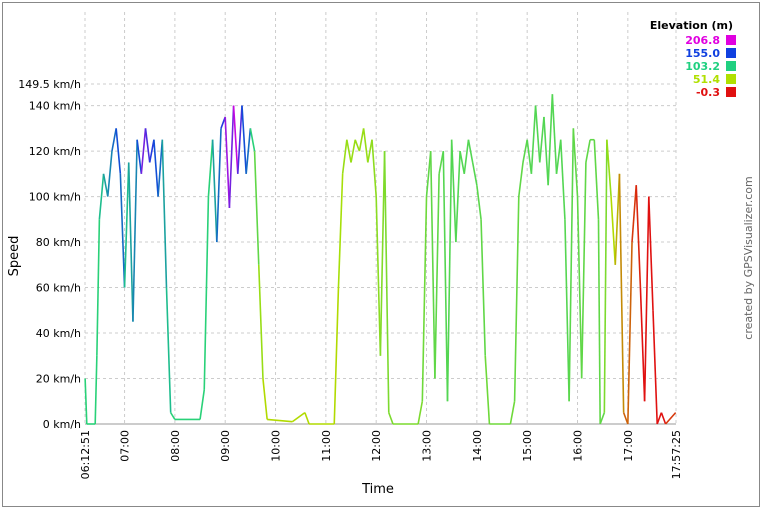  I want to click on x-tick-label: 16:00, so click(578, 446).